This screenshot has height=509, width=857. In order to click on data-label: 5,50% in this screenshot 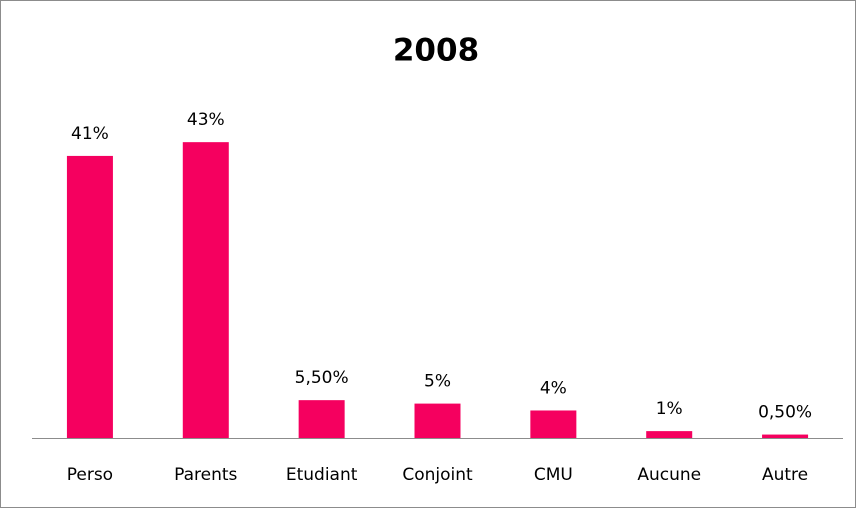, I will do `click(322, 378)`.